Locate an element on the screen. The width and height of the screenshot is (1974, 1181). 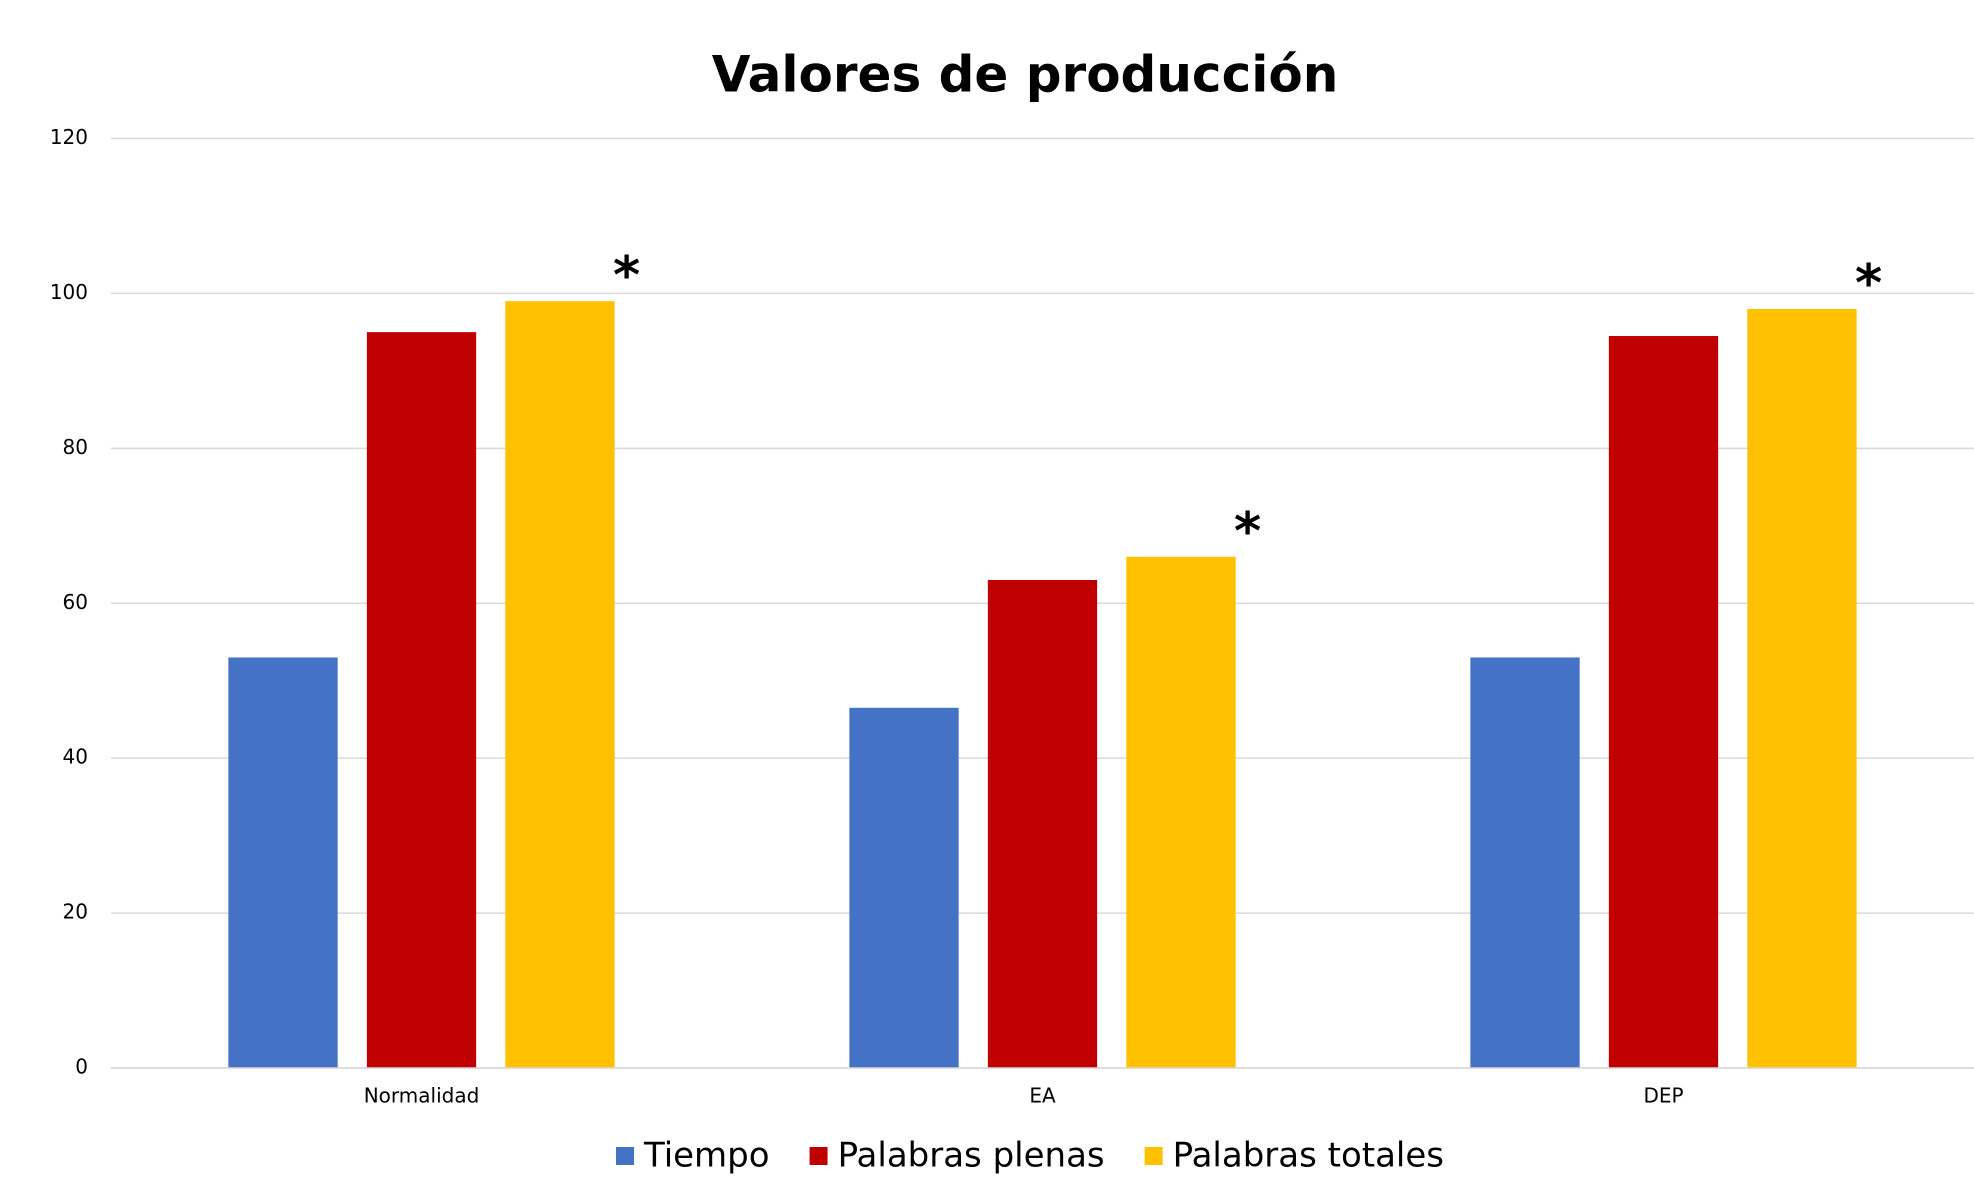
legend-label: Tiempo is located at coordinates (706, 1156).